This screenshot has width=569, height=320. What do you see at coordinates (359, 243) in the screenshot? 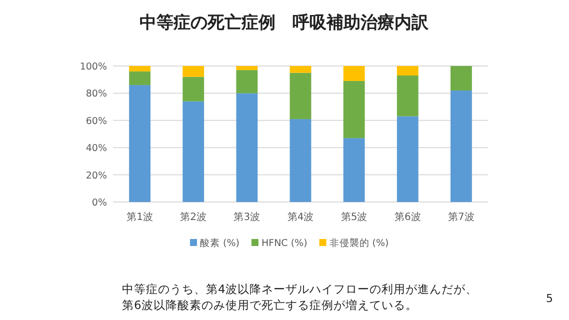
I see `legend-label: 非侵襲的 (%)` at bounding box center [359, 243].